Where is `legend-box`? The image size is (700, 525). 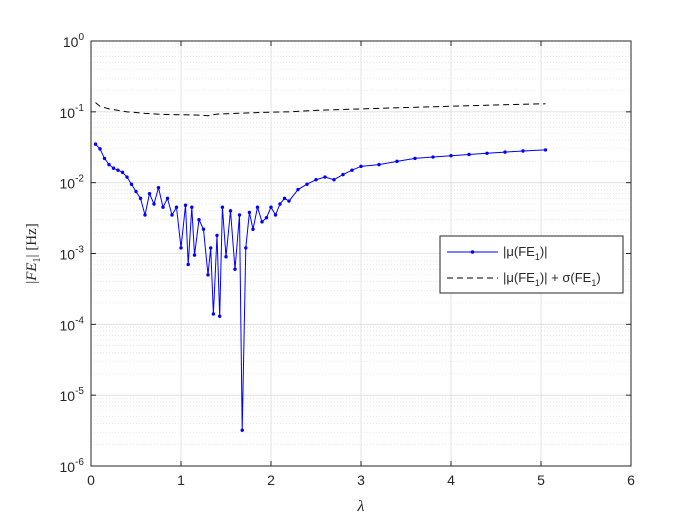
legend-box is located at coordinates (531, 264).